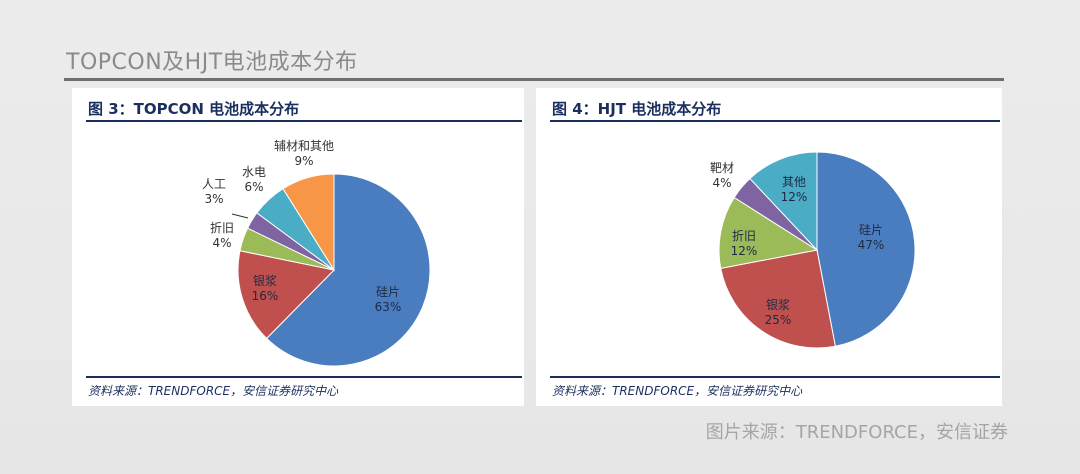 This screenshot has width=1080, height=474. I want to click on topcon-figure-title: 图 3：TOPCON 电池成本分布, so click(194, 109).